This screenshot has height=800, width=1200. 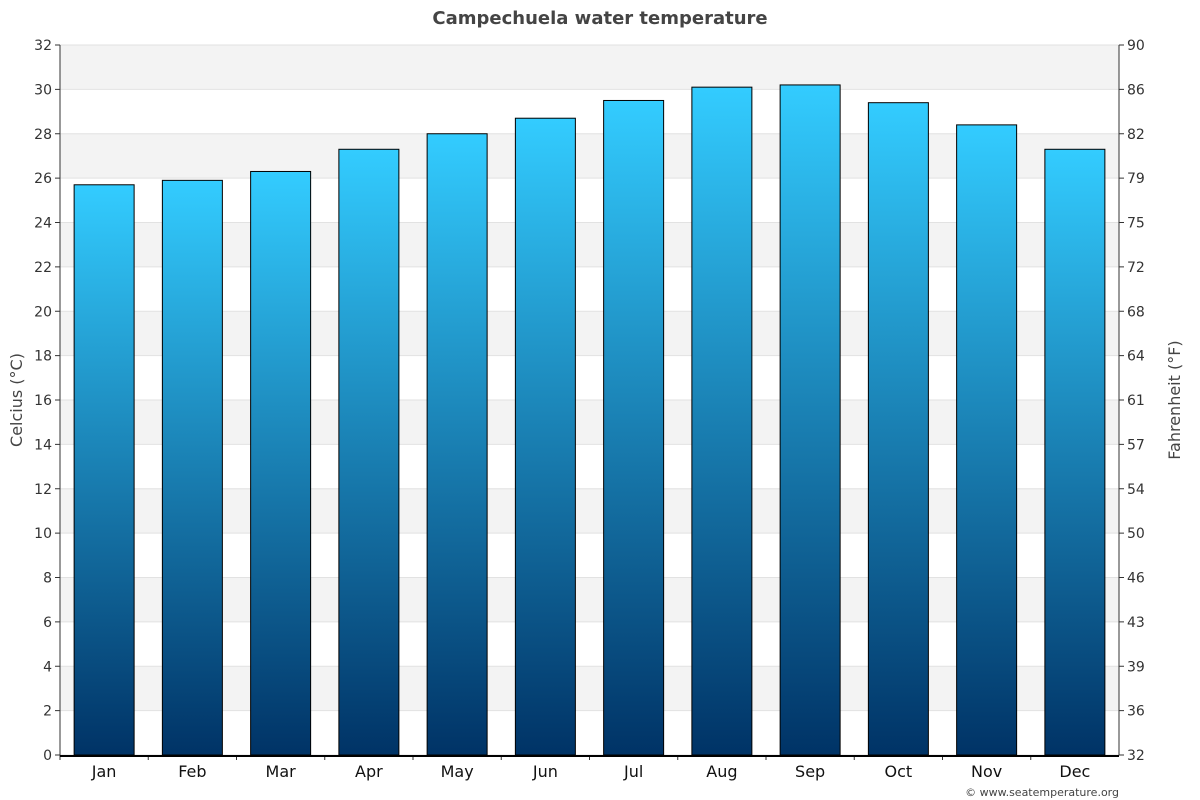 What do you see at coordinates (369, 452) in the screenshot?
I see `bar-apr` at bounding box center [369, 452].